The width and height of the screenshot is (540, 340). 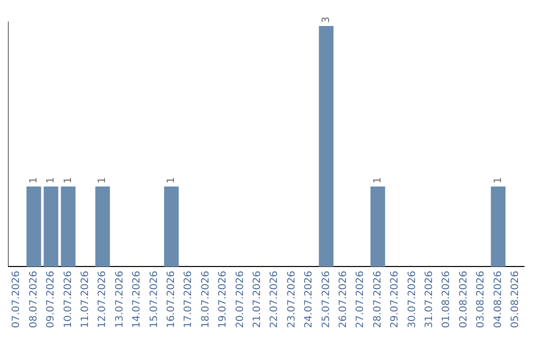 What do you see at coordinates (206, 299) in the screenshot?
I see `x-tick-label: 18.07.2026` at bounding box center [206, 299].